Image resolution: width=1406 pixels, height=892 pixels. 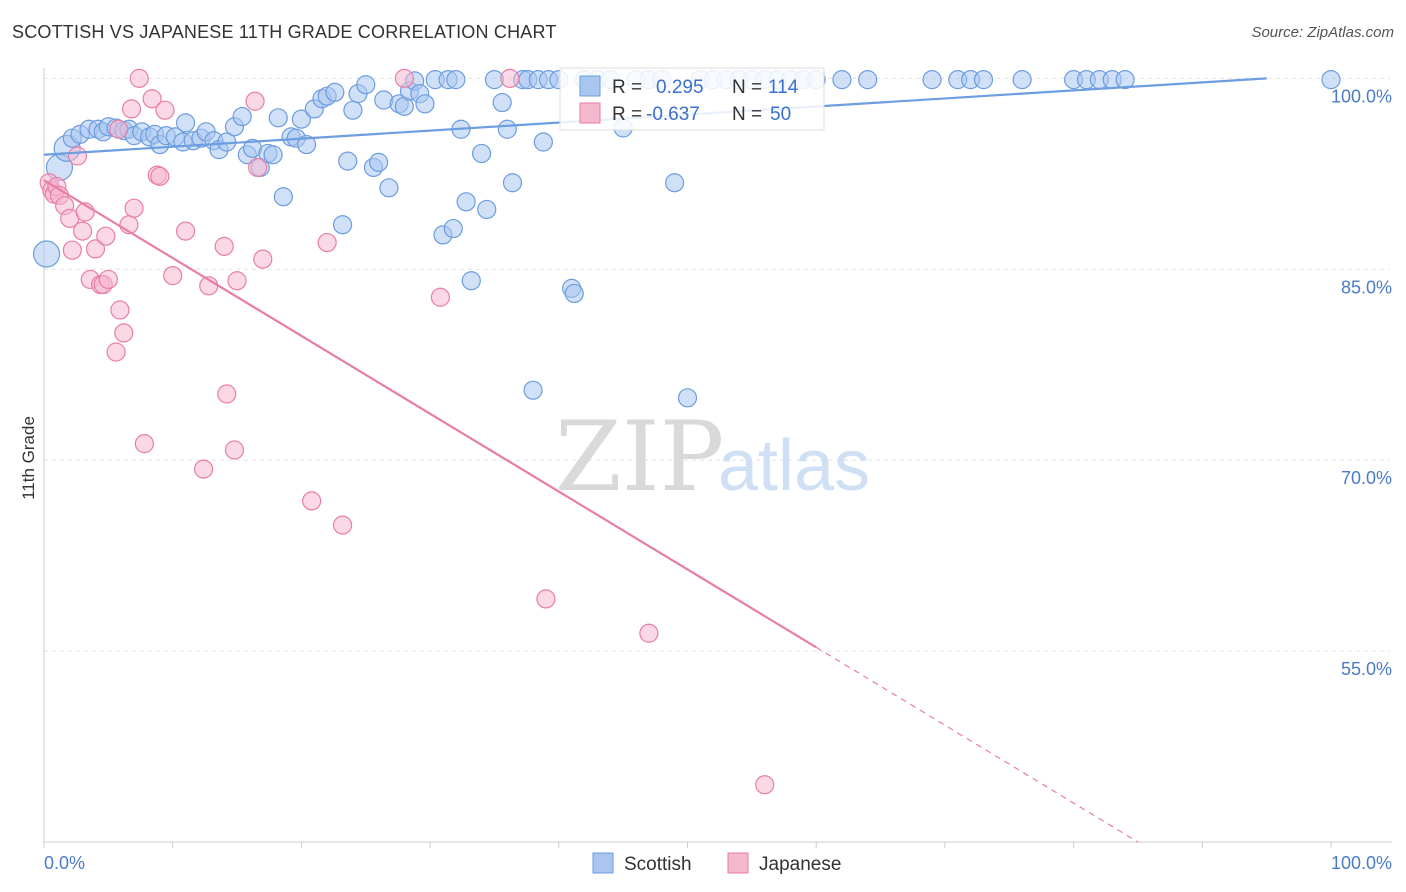 I want to click on stats-legend: R = 0.295 N = 114 R = -0.637 N = 50, so click(x=692, y=99).